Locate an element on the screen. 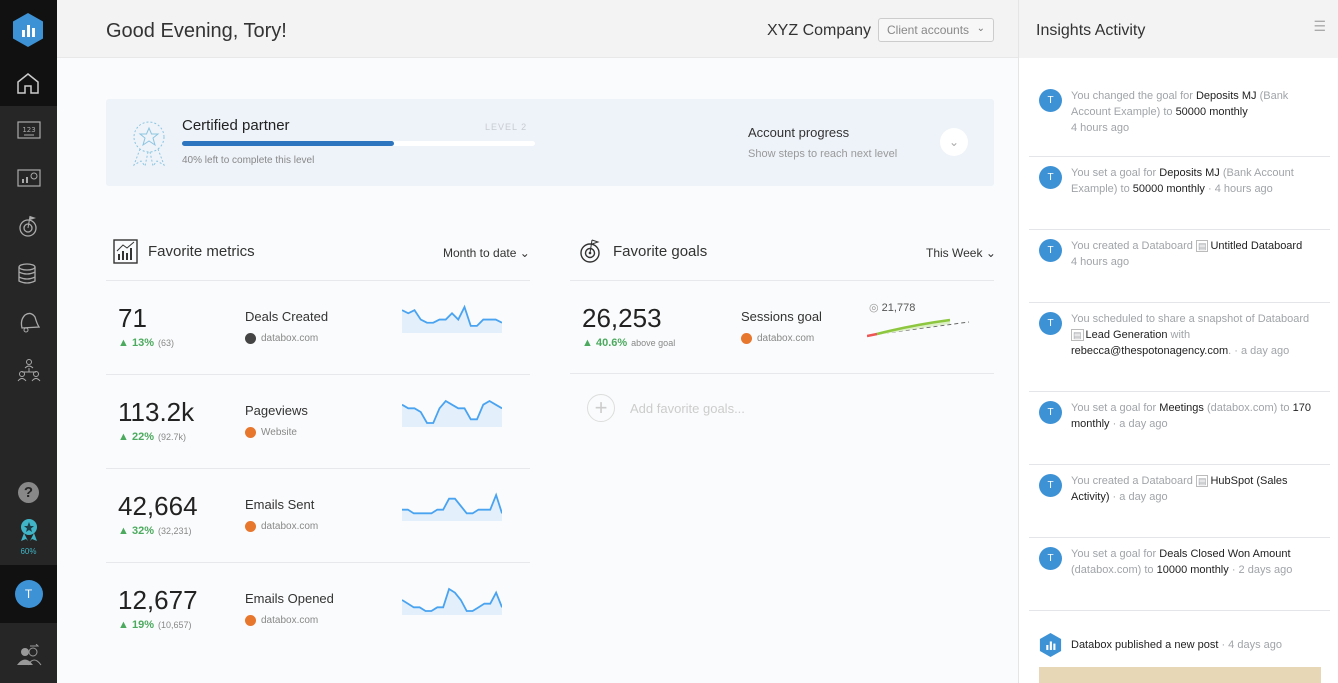 This screenshot has height=683, width=1338. metric-sparkline is located at coordinates (452, 413).